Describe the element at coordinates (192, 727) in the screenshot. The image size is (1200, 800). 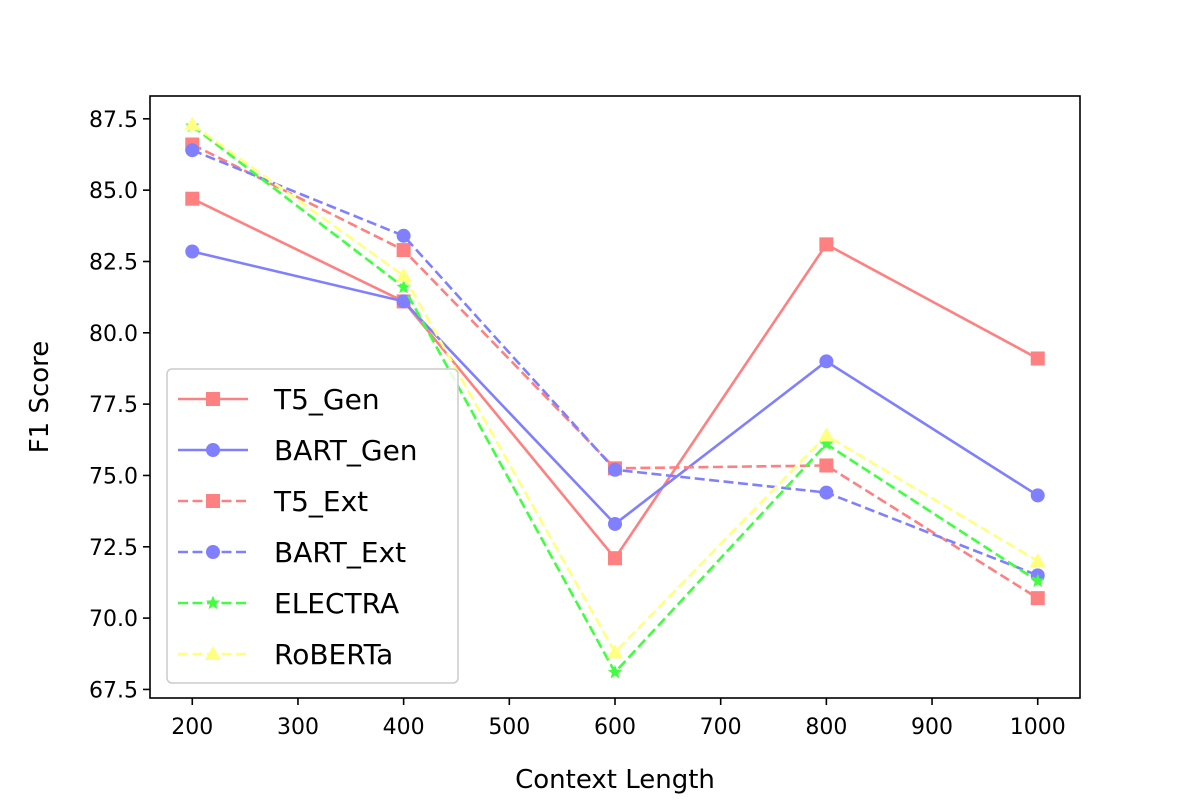
I see `x-tick-label: 200` at that location.